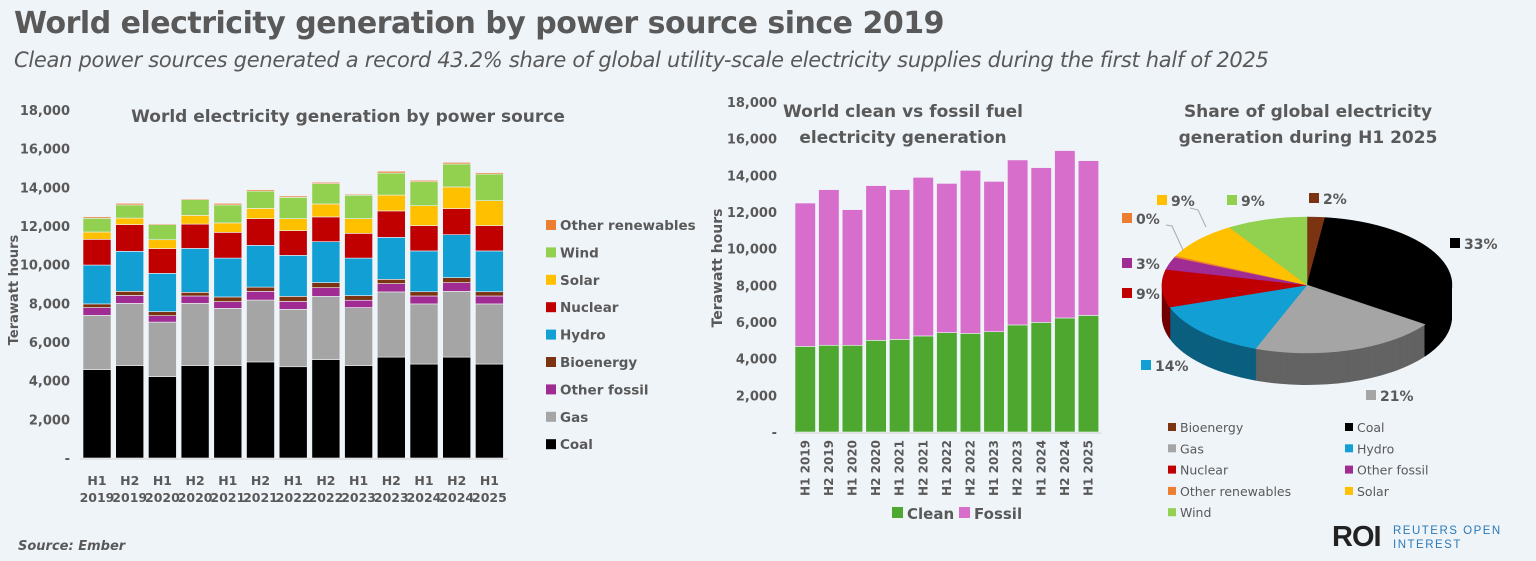  Describe the element at coordinates (162, 497) in the screenshot. I see `x-tick-label: 2020` at that location.